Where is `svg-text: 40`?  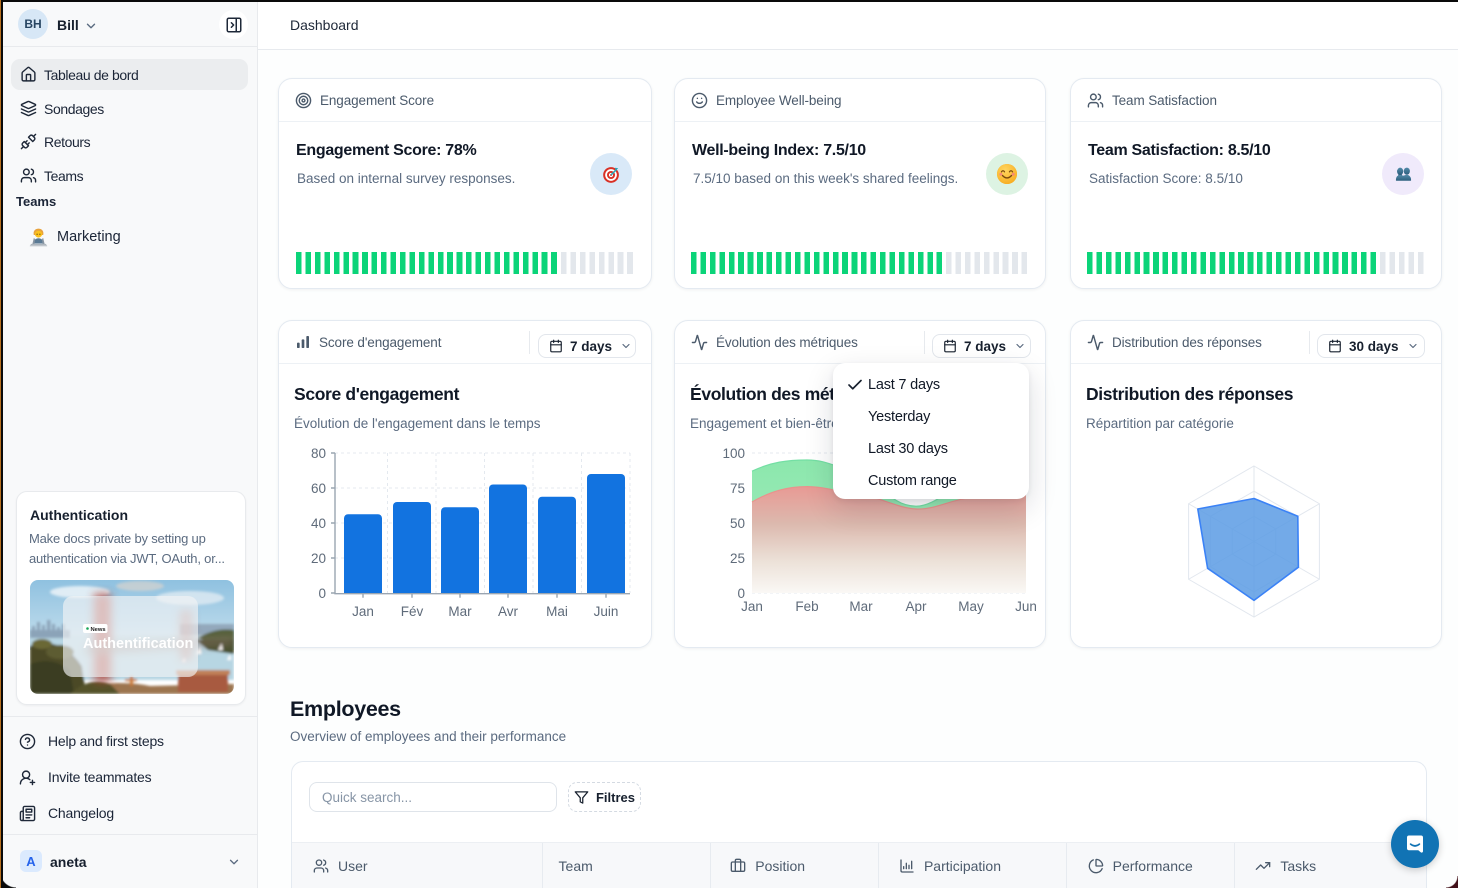 svg-text: 40 is located at coordinates (318, 523).